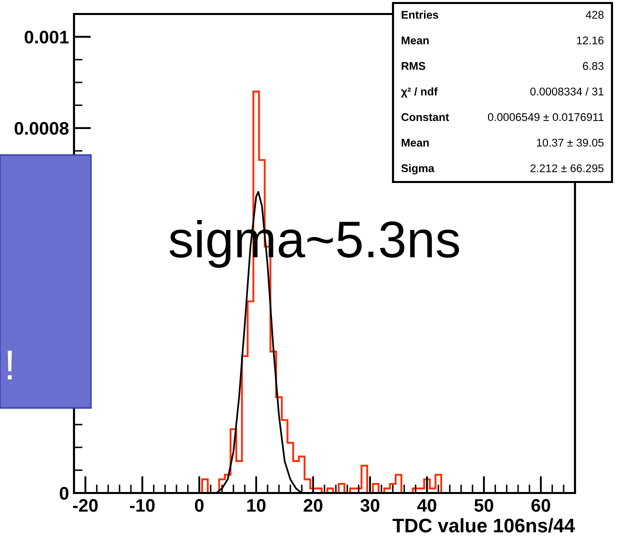  I want to click on x-tick-label: -20, so click(85, 505).